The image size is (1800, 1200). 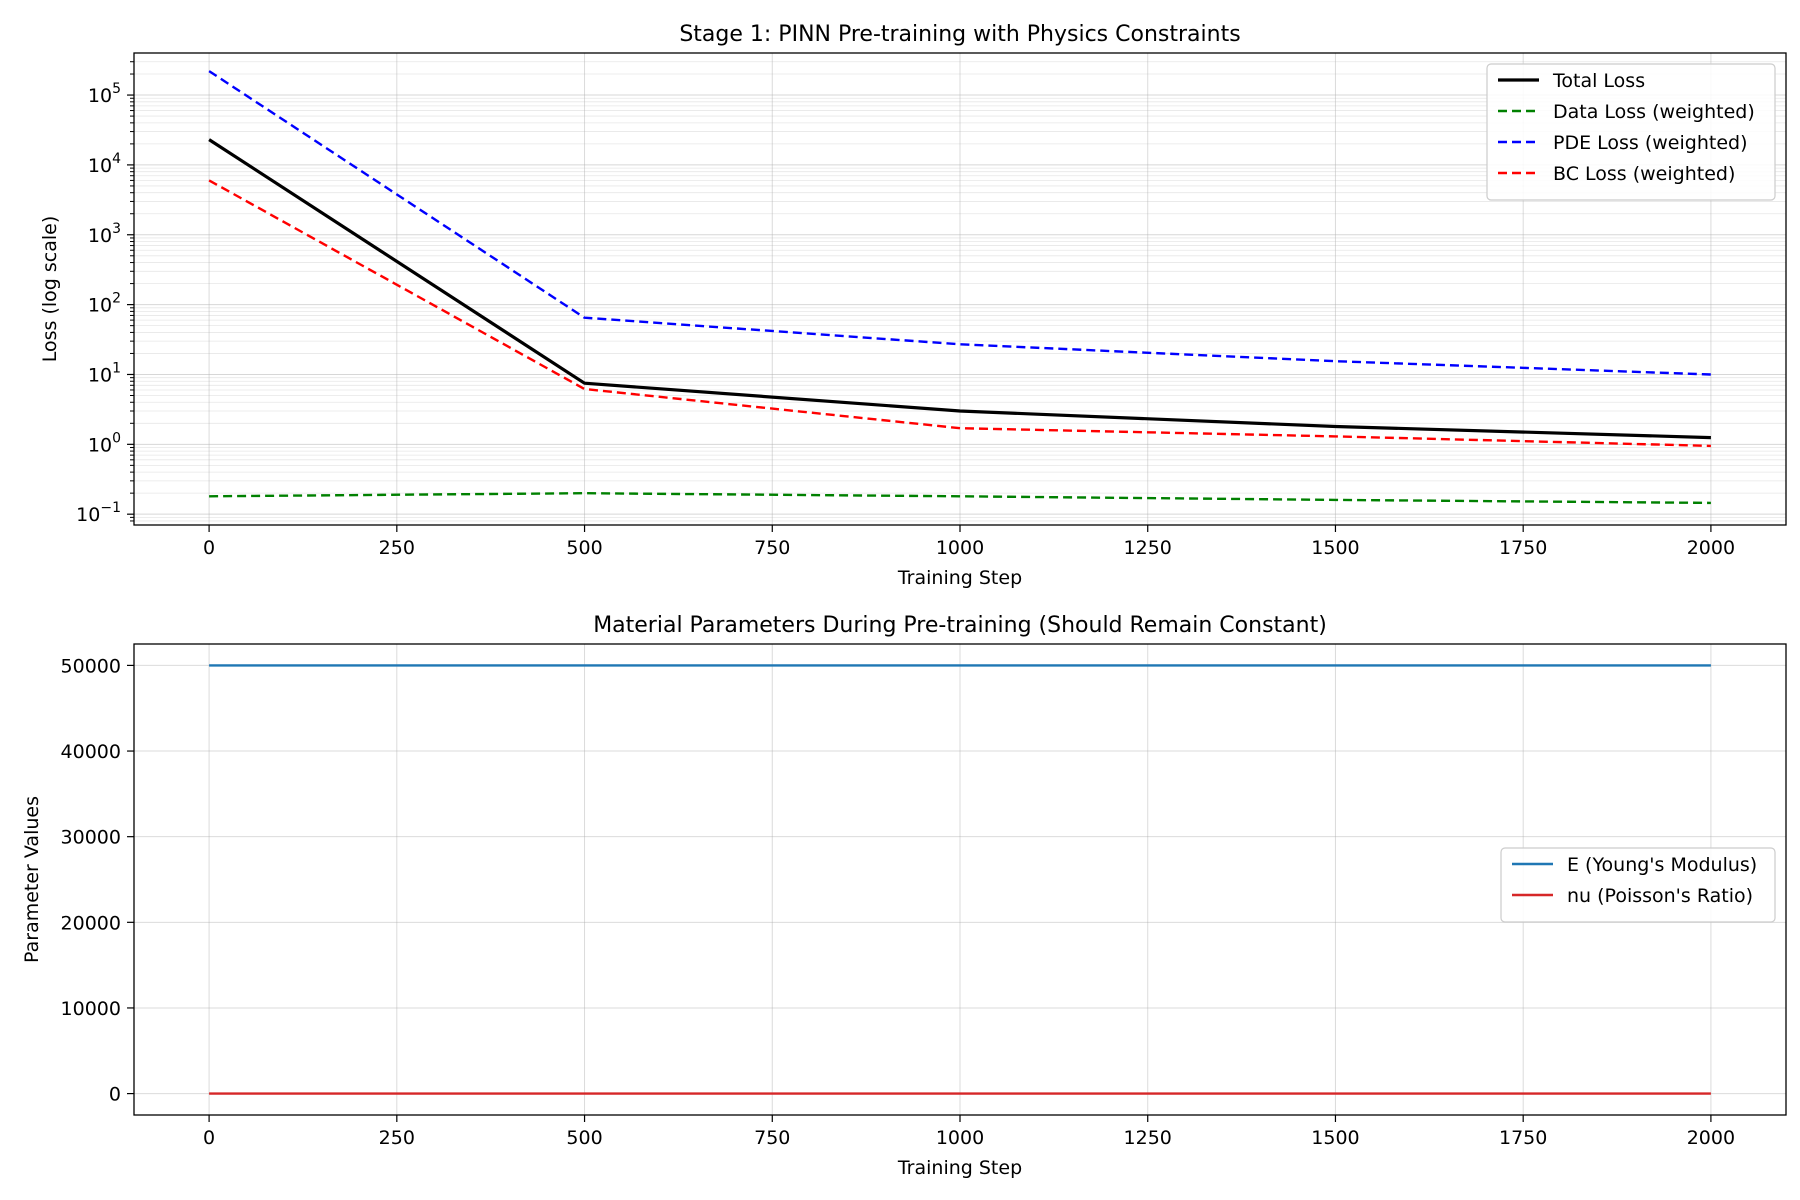 I want to click on legend-label-nu-poisson-s-ratio: nu (Poisson's Ratio), so click(x=1660, y=896).